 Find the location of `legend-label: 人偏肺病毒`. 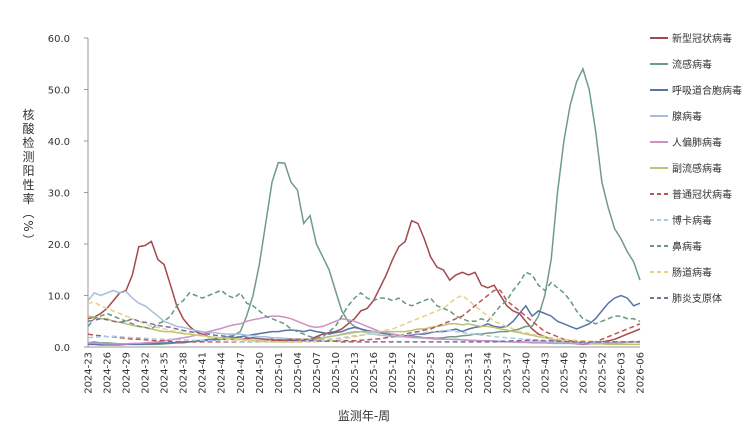

legend-label: 人偏肺病毒 is located at coordinates (697, 142).